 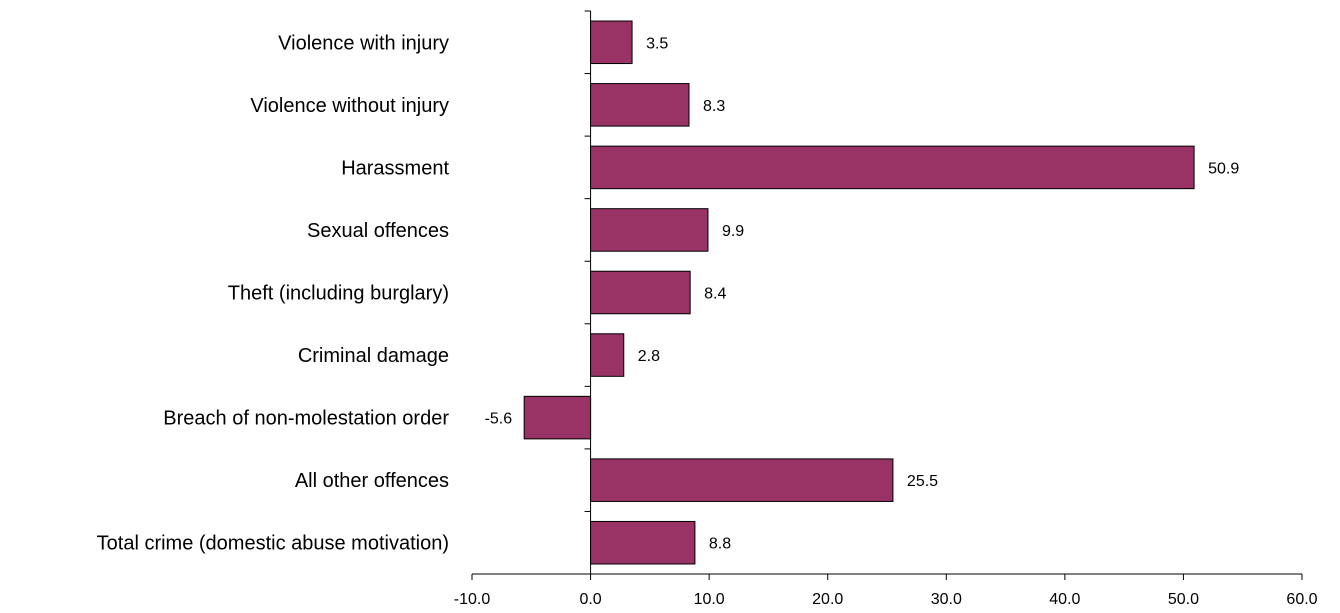 I want to click on data-label: 25.5, so click(x=922, y=481).